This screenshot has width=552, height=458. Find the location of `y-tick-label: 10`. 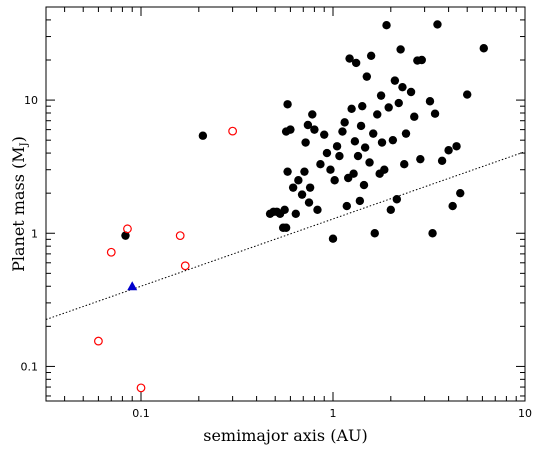

y-tick-label: 10 is located at coordinates (31, 100).